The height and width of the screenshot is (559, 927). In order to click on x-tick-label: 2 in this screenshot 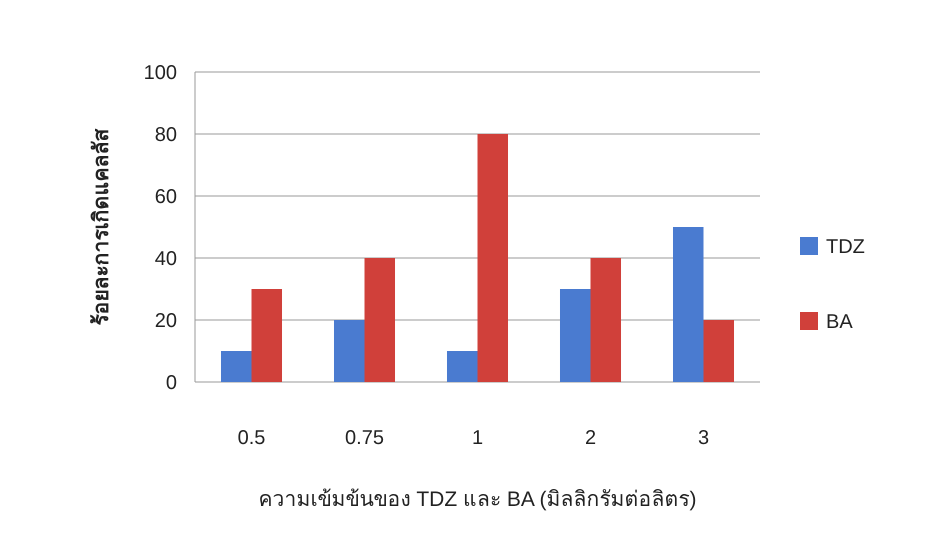, I will do `click(590, 438)`.